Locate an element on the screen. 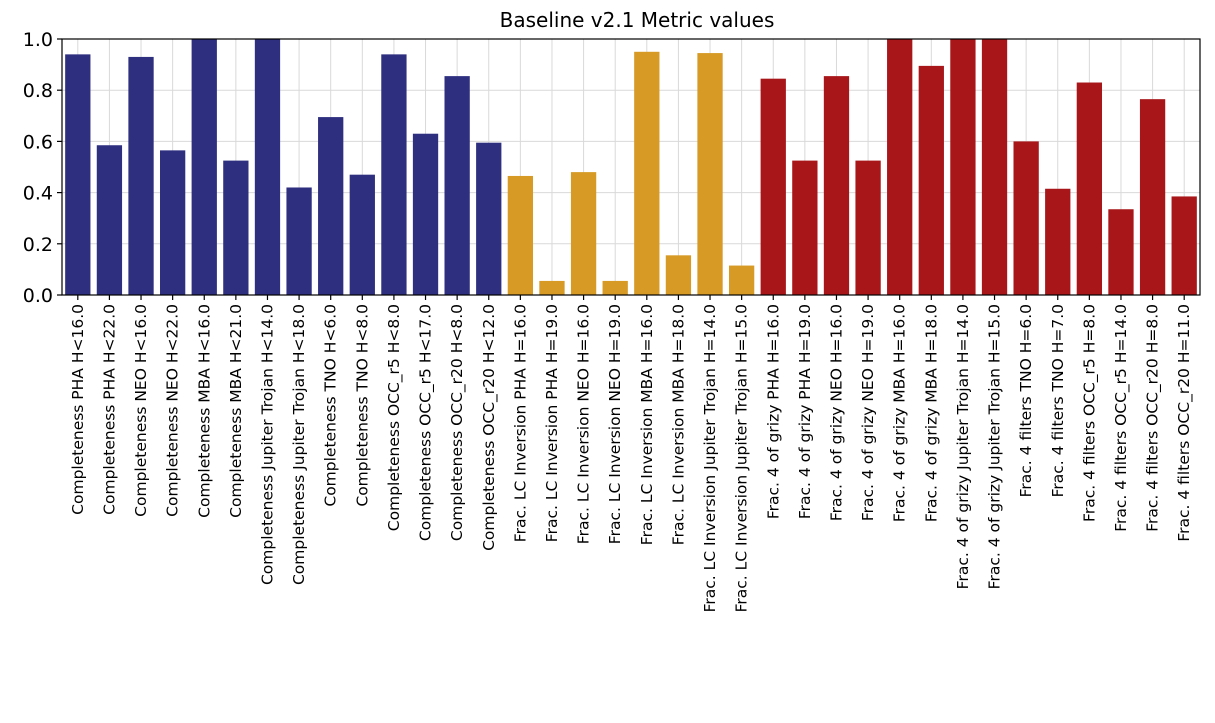 This screenshot has height=723, width=1215. x-tick-label: Completeness MBA H<16.0 is located at coordinates (204, 411).